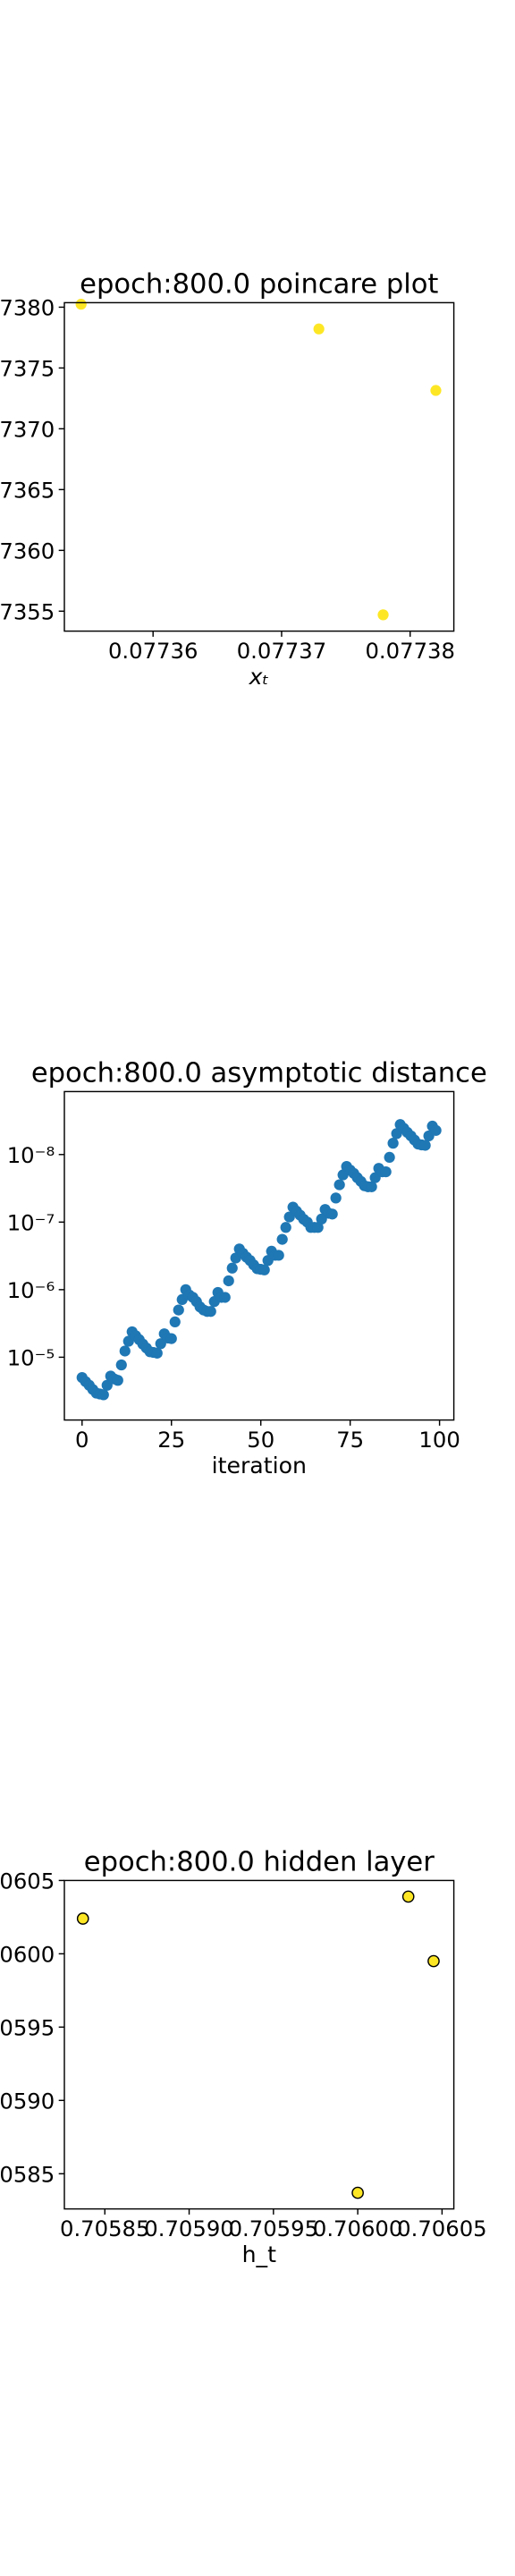  What do you see at coordinates (439, 1440) in the screenshot?
I see `x-tick-label: 100` at bounding box center [439, 1440].